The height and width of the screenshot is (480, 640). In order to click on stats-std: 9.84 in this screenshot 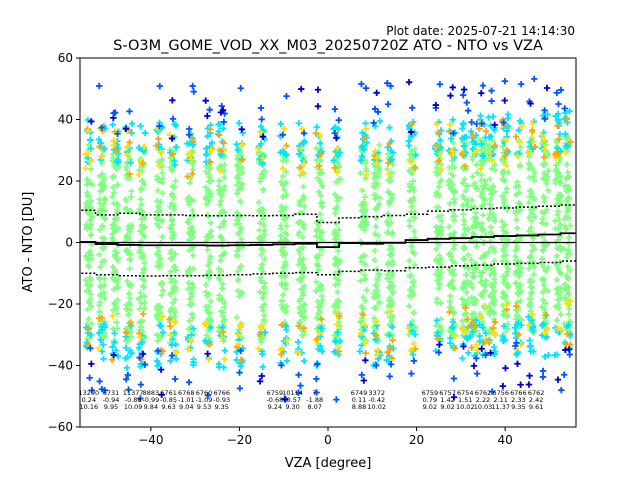, I will do `click(151, 407)`.